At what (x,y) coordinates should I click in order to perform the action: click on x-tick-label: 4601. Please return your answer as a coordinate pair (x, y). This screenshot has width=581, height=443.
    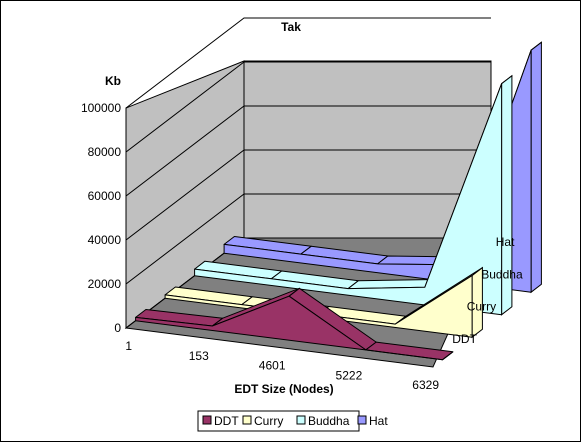
    Looking at the image, I should click on (272, 366).